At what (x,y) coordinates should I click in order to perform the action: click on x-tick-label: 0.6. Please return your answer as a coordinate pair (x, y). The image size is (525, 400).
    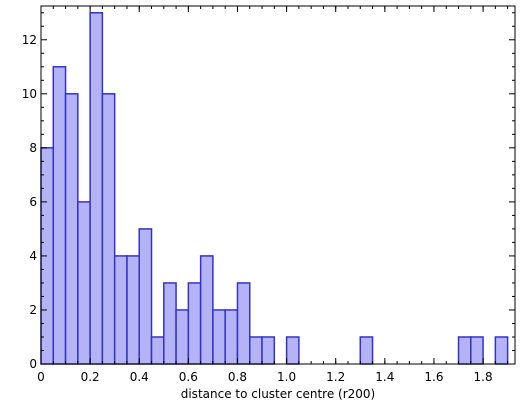
    Looking at the image, I should click on (188, 377).